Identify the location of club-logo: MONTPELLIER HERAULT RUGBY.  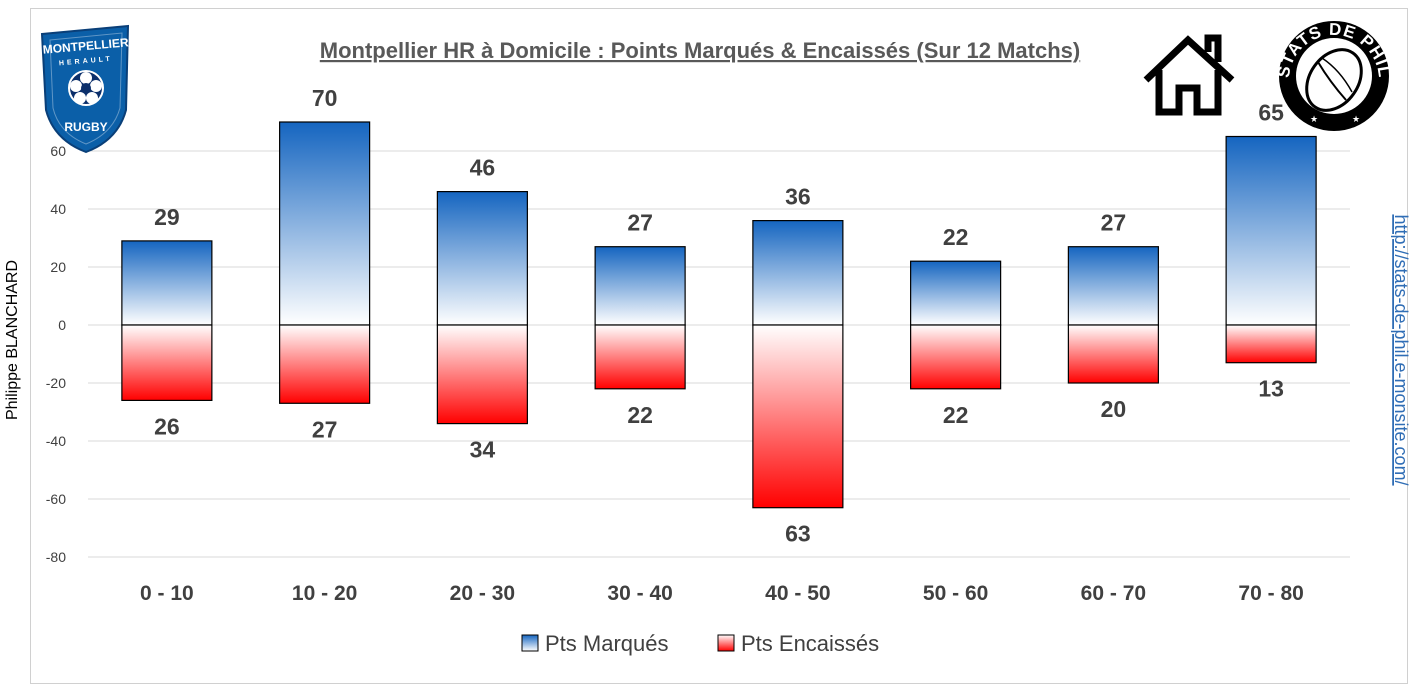
(84, 89).